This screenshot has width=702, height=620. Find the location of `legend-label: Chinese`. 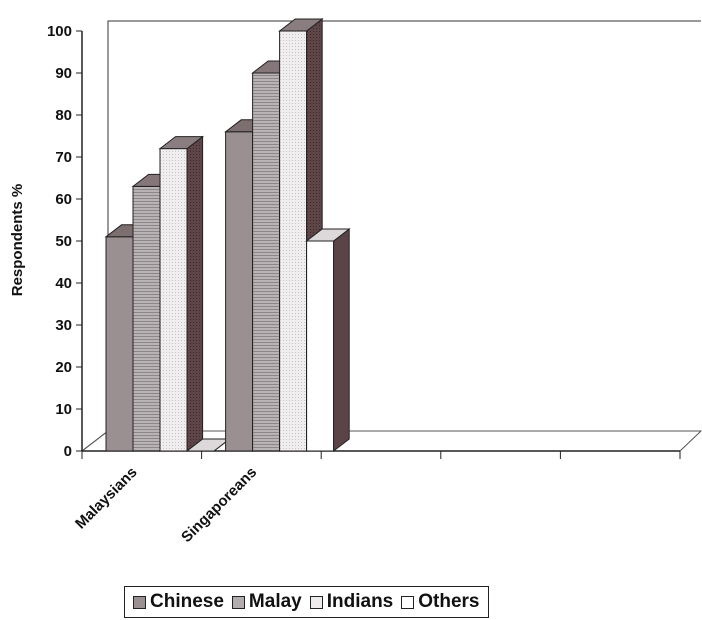

legend-label: Chinese is located at coordinates (187, 601).